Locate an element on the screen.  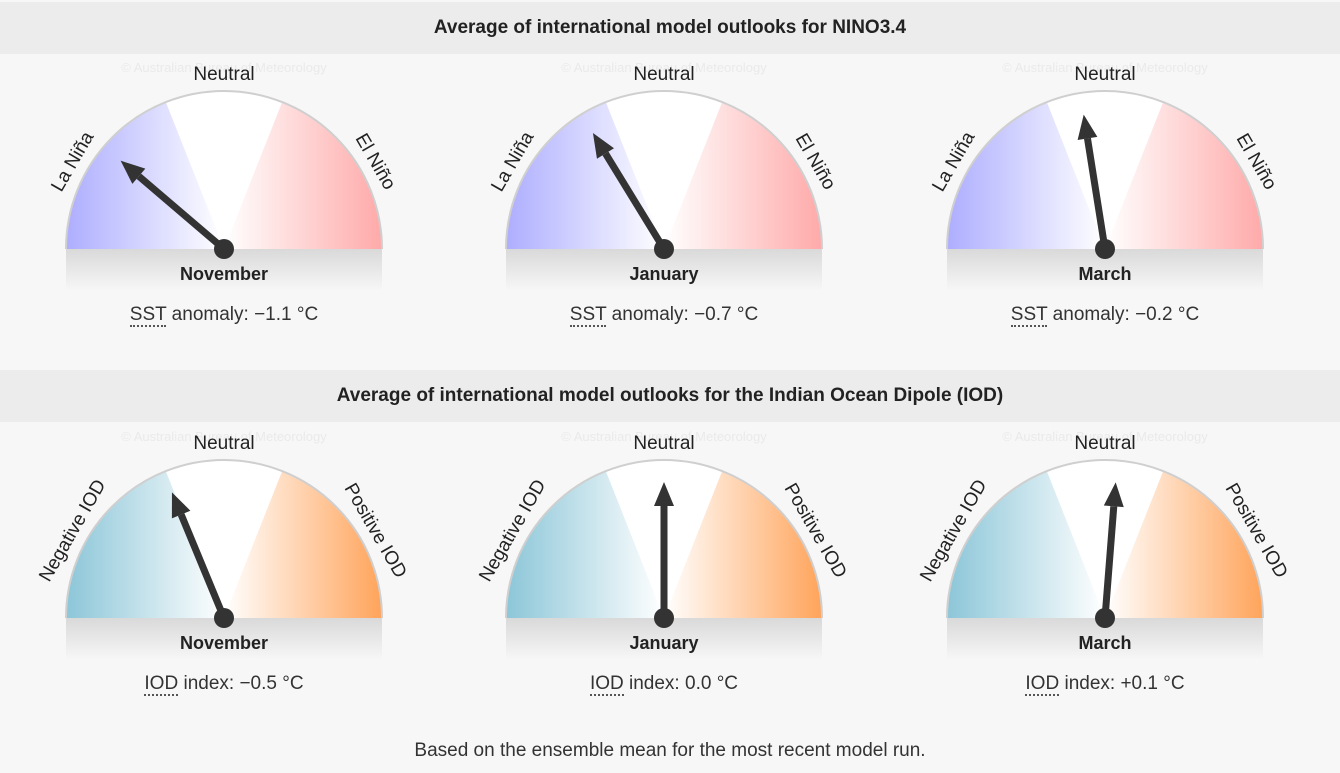
caption-value: −0.5 is located at coordinates (258, 683).